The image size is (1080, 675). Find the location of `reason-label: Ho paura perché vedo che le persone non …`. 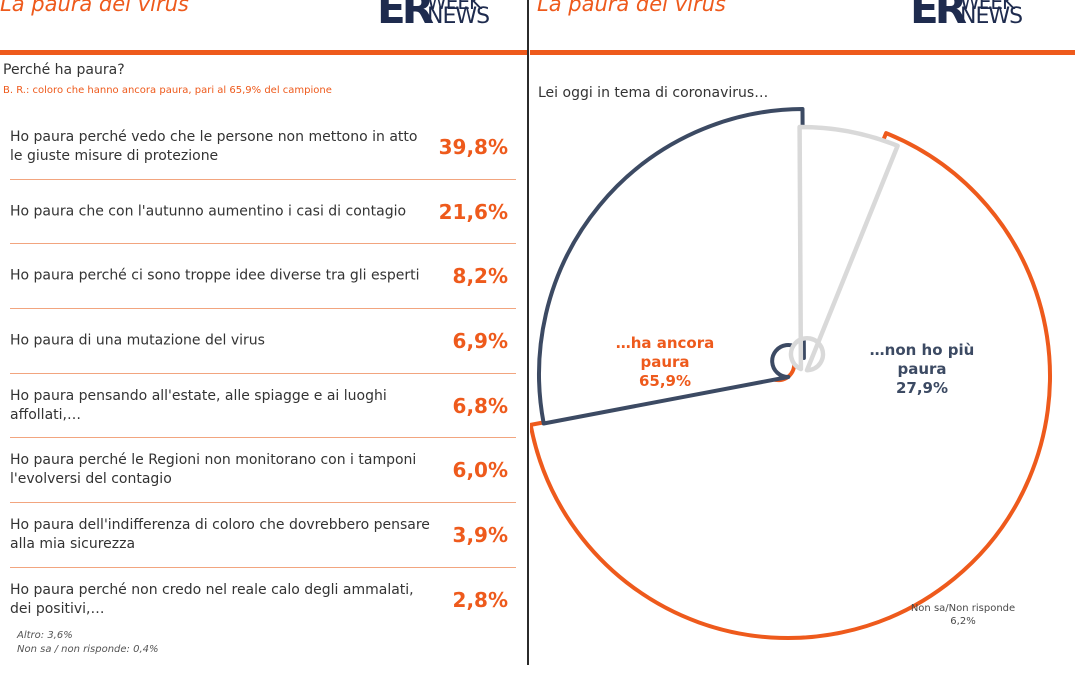

reason-label: Ho paura perché vedo che le persone non … is located at coordinates (214, 146).